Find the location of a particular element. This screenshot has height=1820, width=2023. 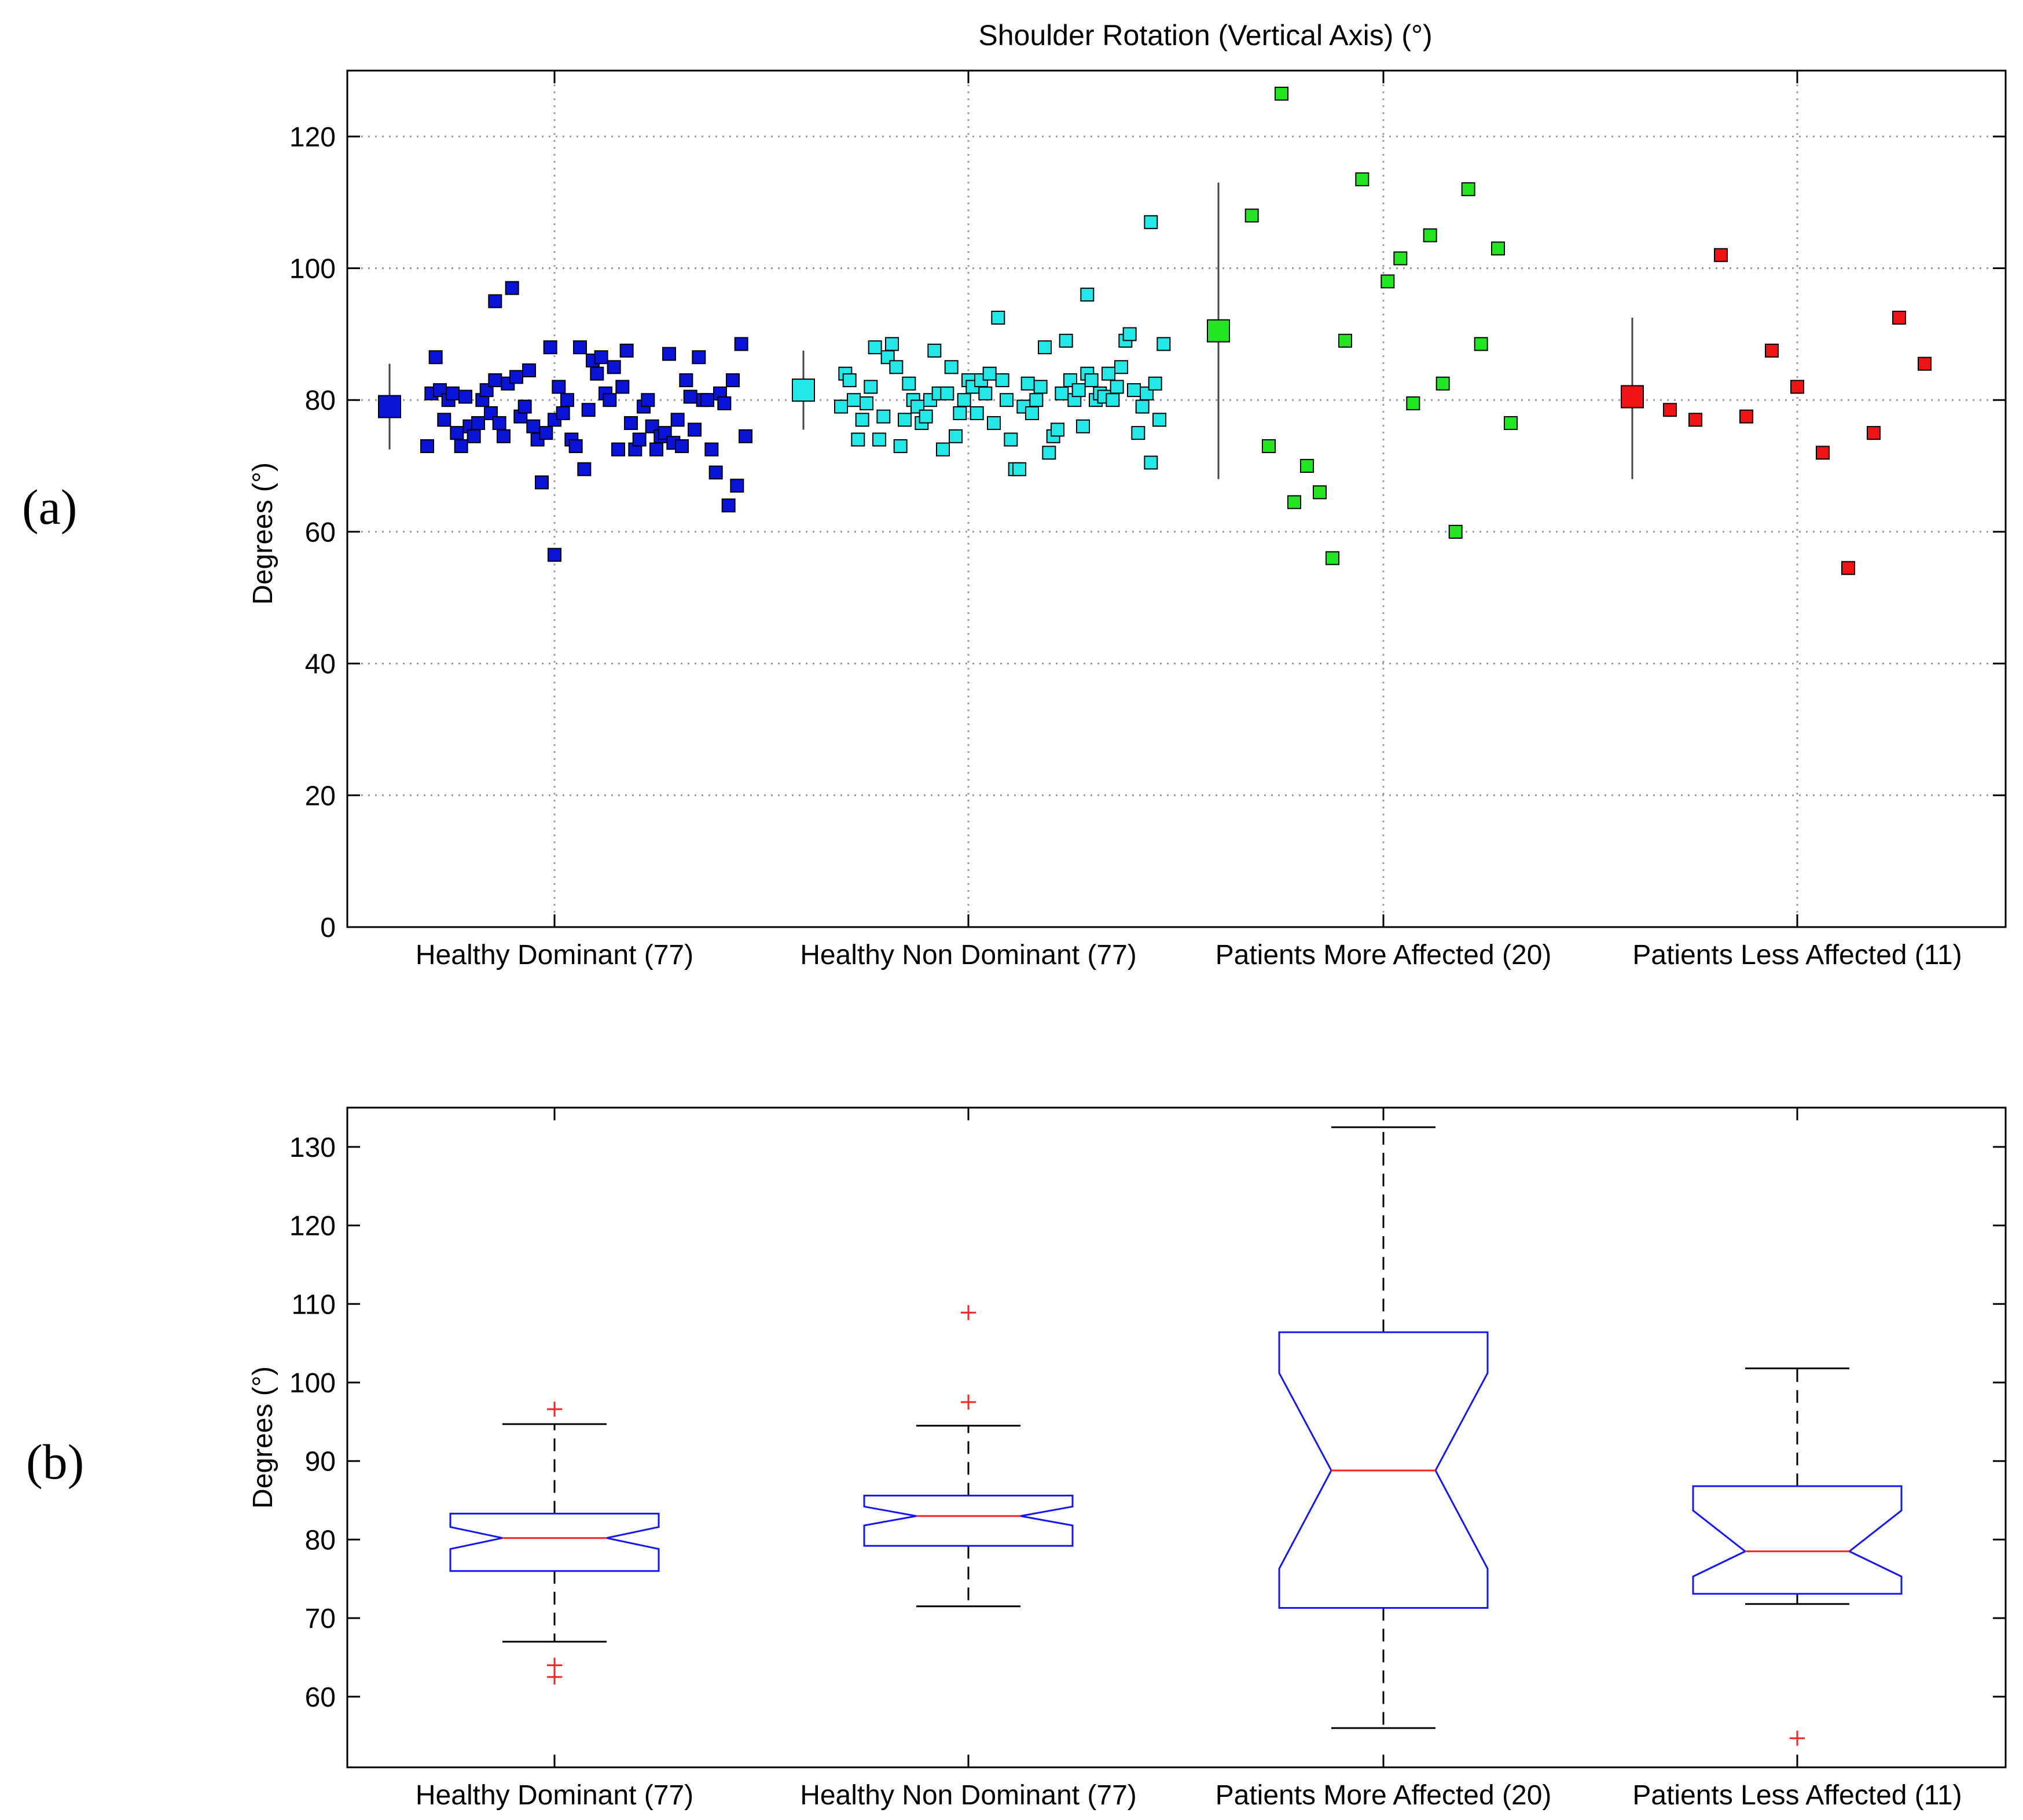

mean-marker is located at coordinates (389, 407).